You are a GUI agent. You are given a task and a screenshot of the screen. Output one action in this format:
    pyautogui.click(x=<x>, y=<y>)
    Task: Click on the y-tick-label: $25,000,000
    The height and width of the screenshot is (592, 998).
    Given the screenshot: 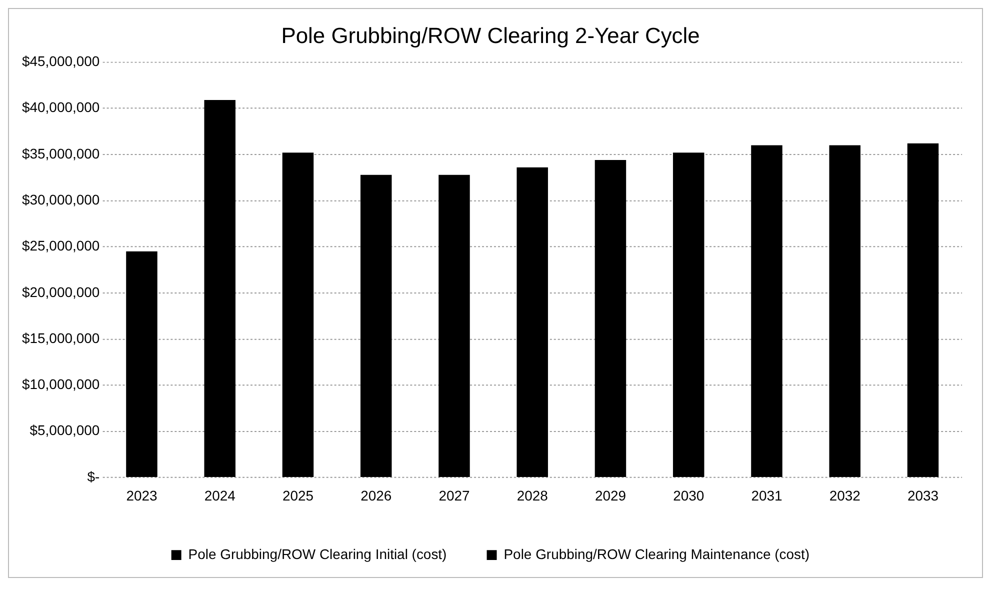 What is the action you would take?
    pyautogui.click(x=61, y=246)
    